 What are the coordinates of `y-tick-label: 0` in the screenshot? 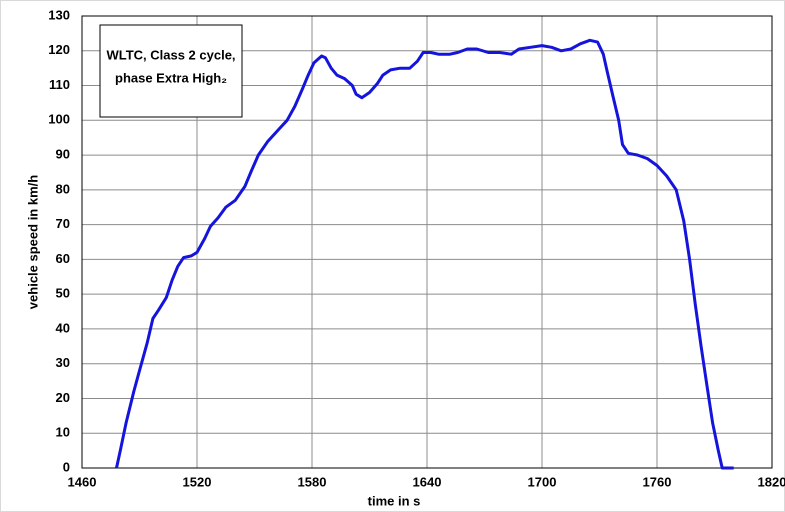 It's located at (66, 466).